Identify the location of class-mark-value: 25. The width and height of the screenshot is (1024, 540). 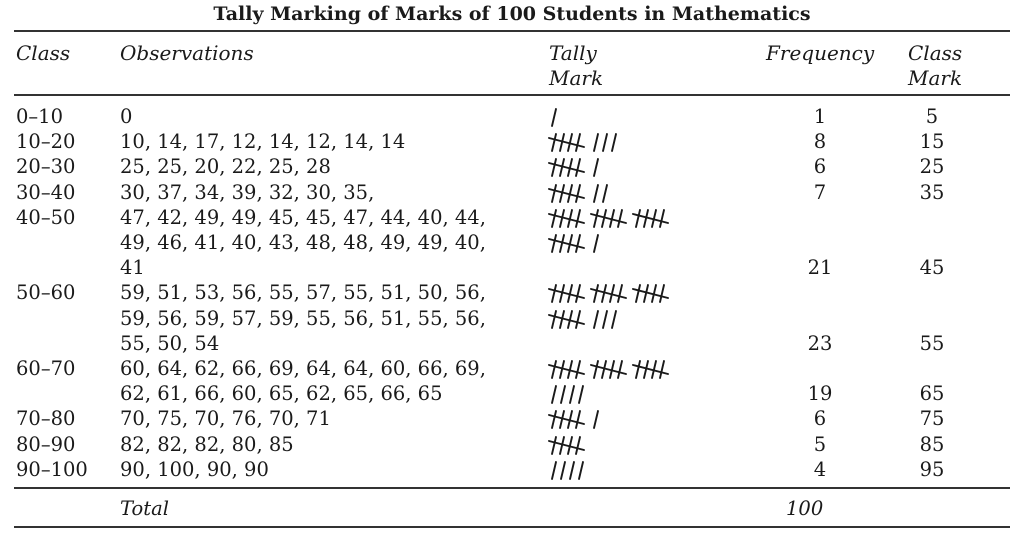
(932, 167).